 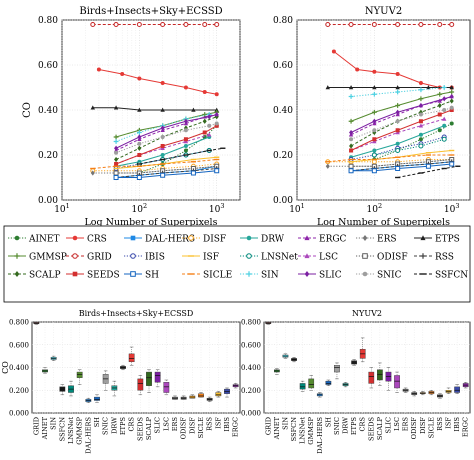 What do you see at coordinates (451, 276) in the screenshot?
I see `legend-label: SSFCN` at bounding box center [451, 276].